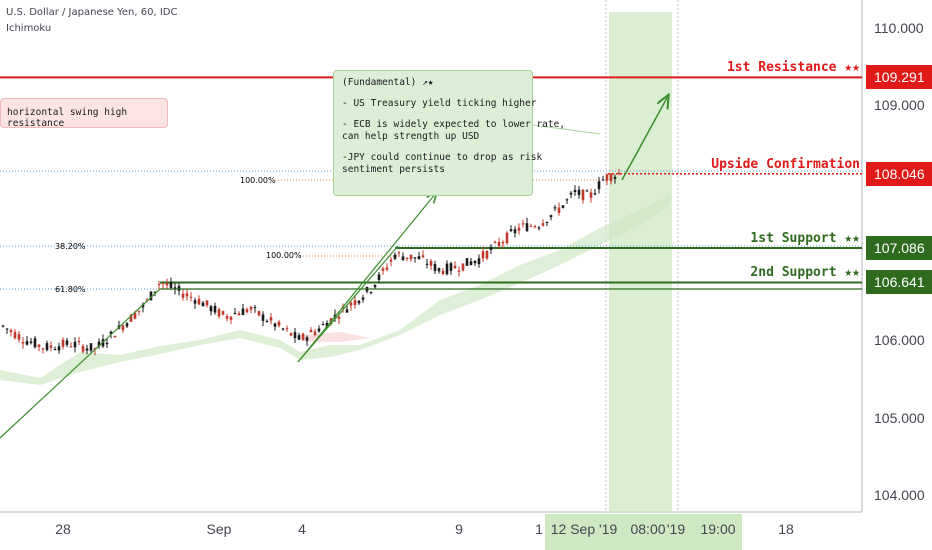  What do you see at coordinates (718, 529) in the screenshot?
I see `x-highlight-time-2: 19:00` at bounding box center [718, 529].